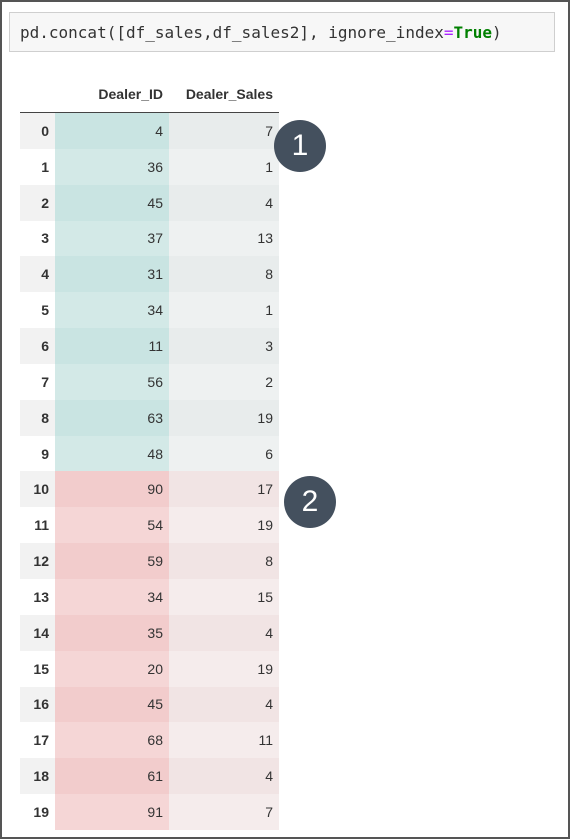 This screenshot has height=839, width=570. Describe the element at coordinates (37, 274) in the screenshot. I see `row-index: 4` at that location.